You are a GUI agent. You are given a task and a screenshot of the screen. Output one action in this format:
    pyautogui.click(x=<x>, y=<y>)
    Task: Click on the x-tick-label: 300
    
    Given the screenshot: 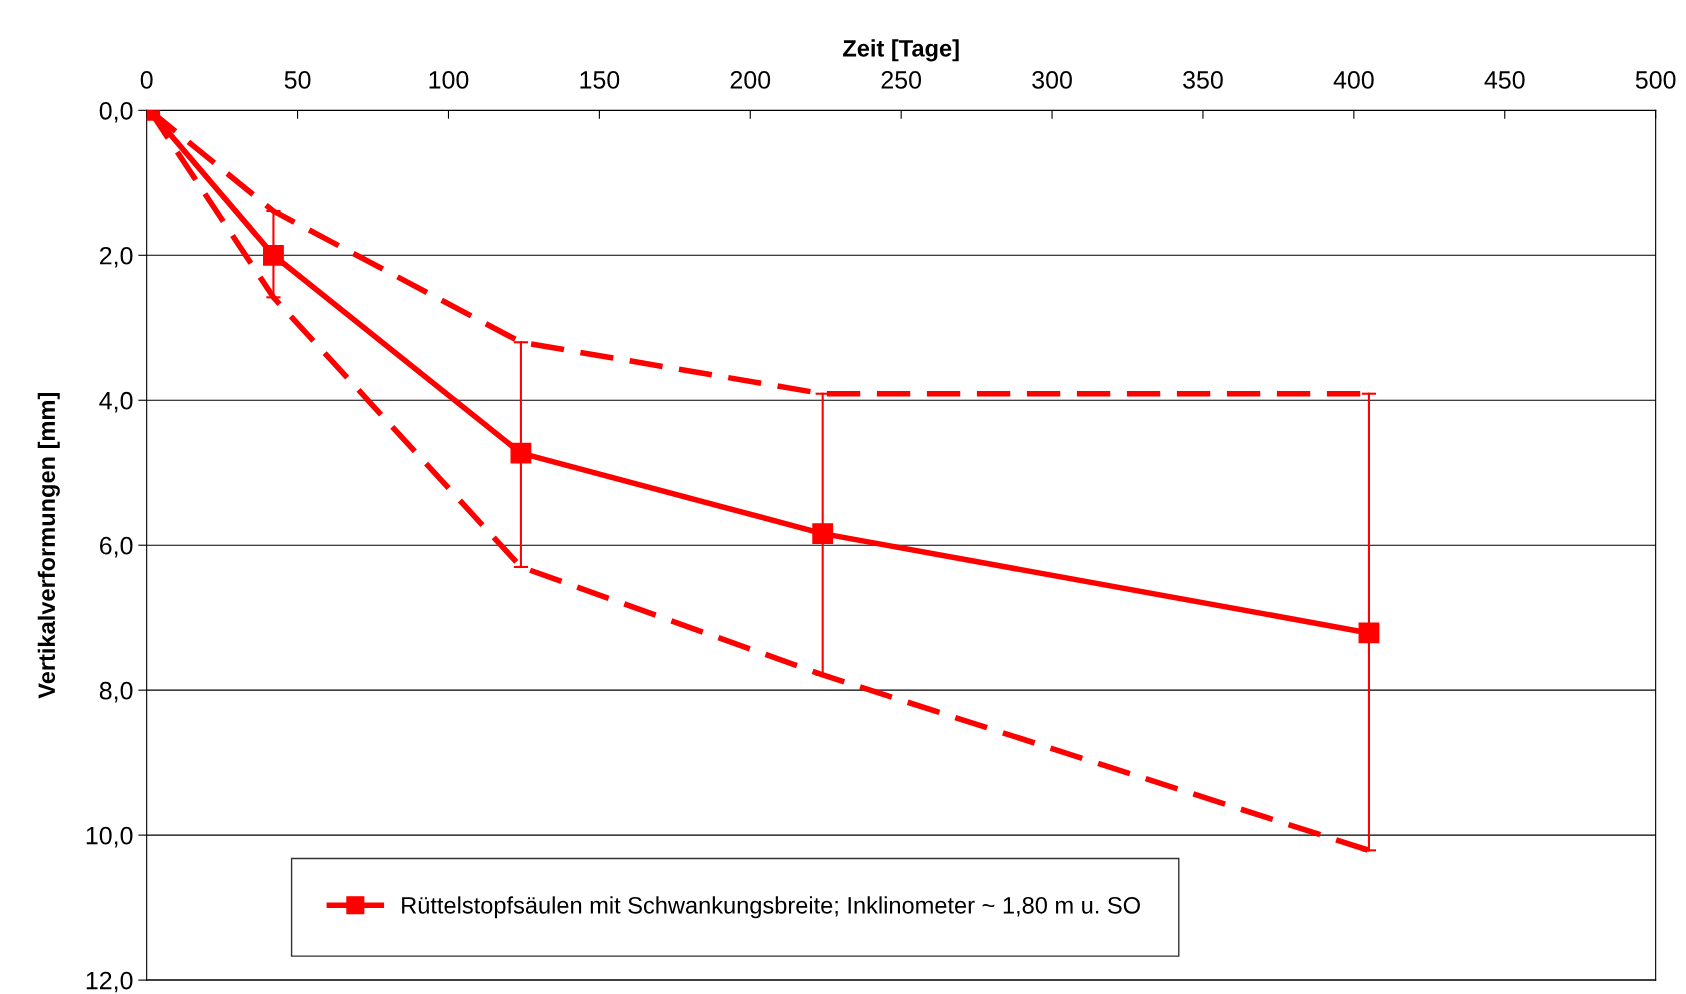 What is the action you would take?
    pyautogui.click(x=1052, y=80)
    